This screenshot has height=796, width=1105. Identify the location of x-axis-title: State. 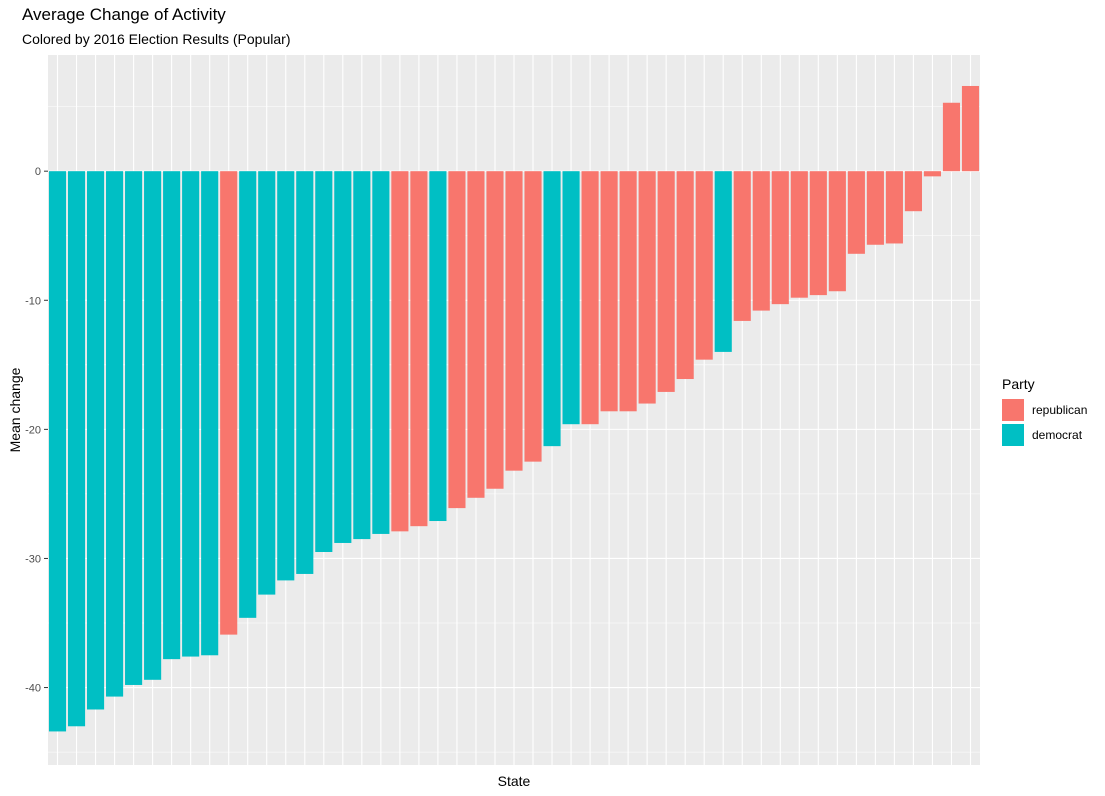
(514, 781).